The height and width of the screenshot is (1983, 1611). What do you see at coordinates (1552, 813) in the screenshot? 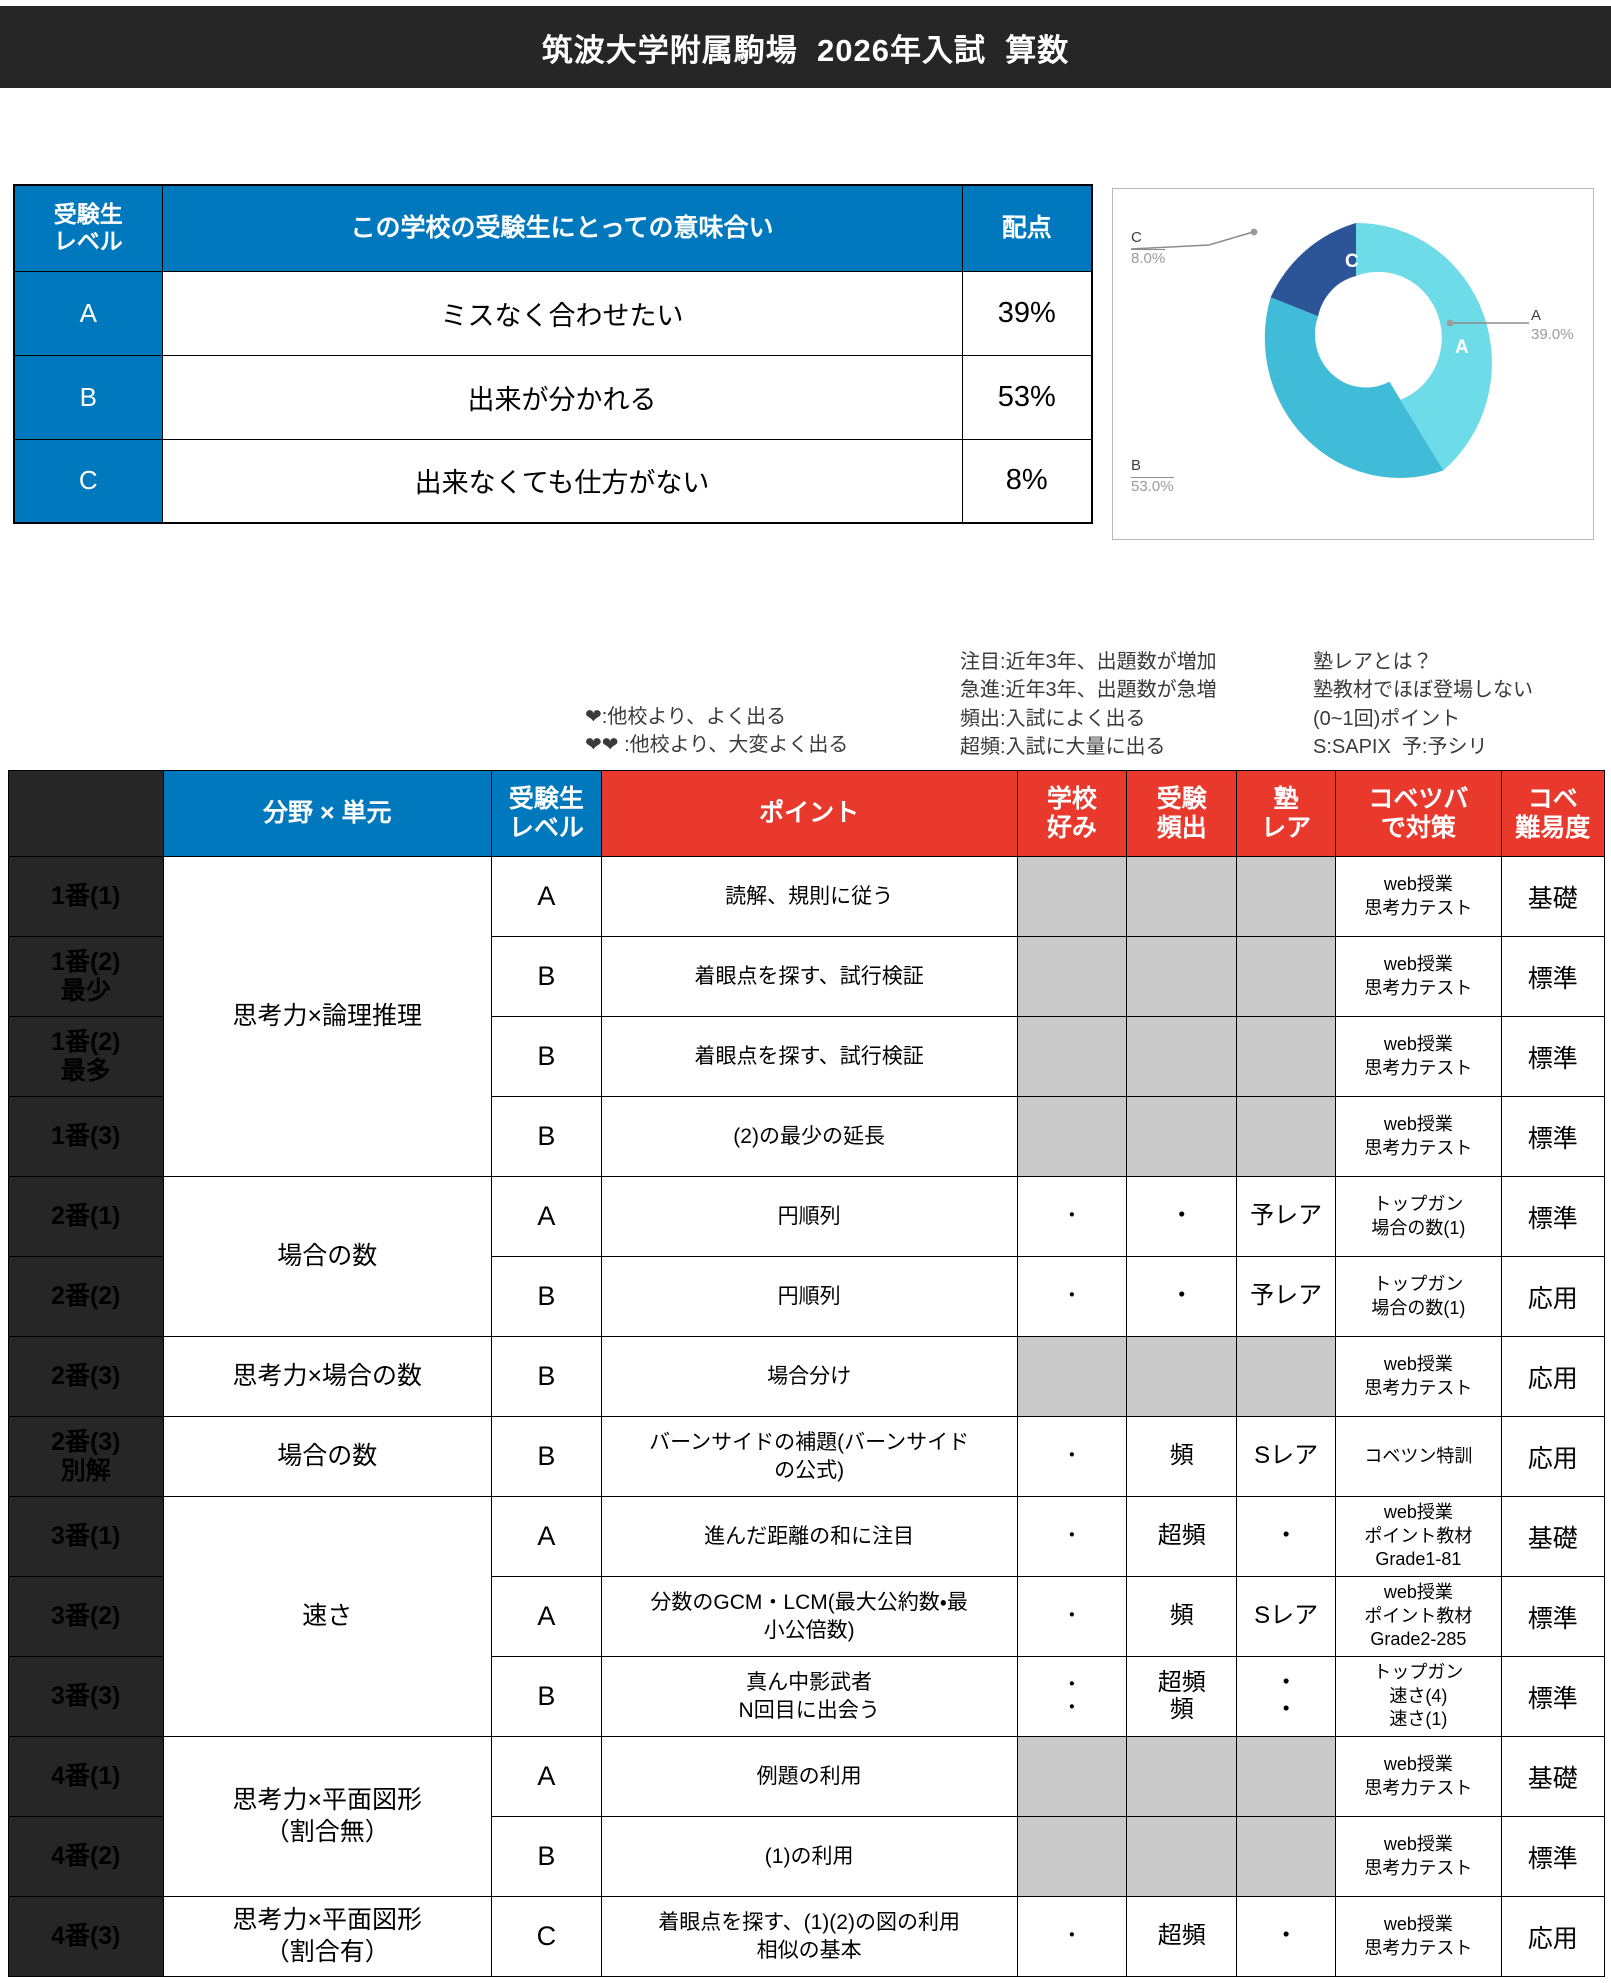
I see `analysis-col-difficulty: コベ 難易度` at bounding box center [1552, 813].